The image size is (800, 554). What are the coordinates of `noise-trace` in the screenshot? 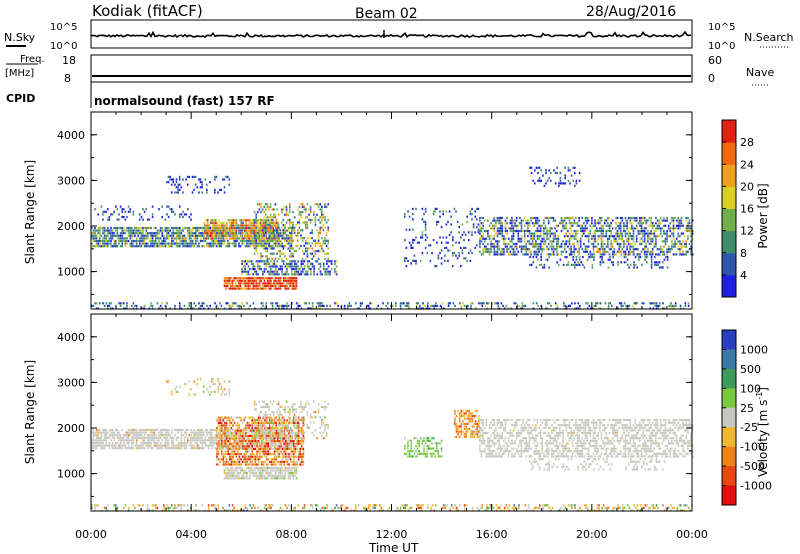 It's located at (391, 34).